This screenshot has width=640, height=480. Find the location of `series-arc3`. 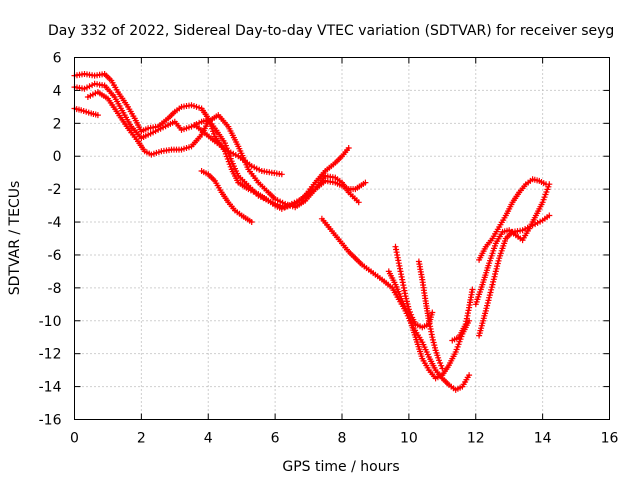

series-arc3 is located at coordinates (211, 145).